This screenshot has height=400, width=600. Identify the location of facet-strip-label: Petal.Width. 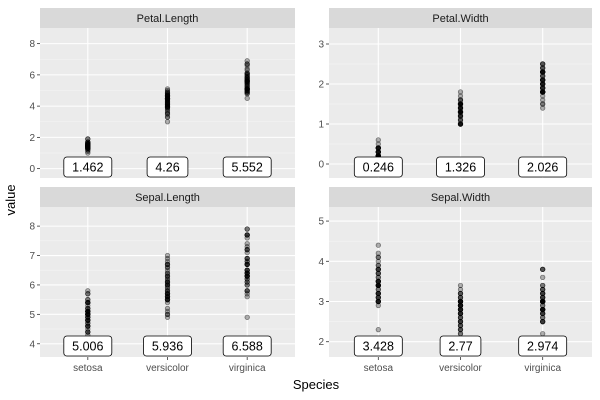
(460, 19).